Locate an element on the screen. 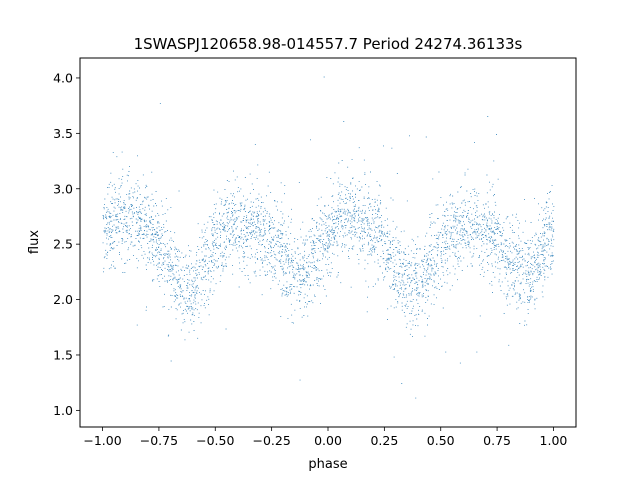 The height and width of the screenshot is (480, 640). x-axis-label: phase is located at coordinates (327, 464).